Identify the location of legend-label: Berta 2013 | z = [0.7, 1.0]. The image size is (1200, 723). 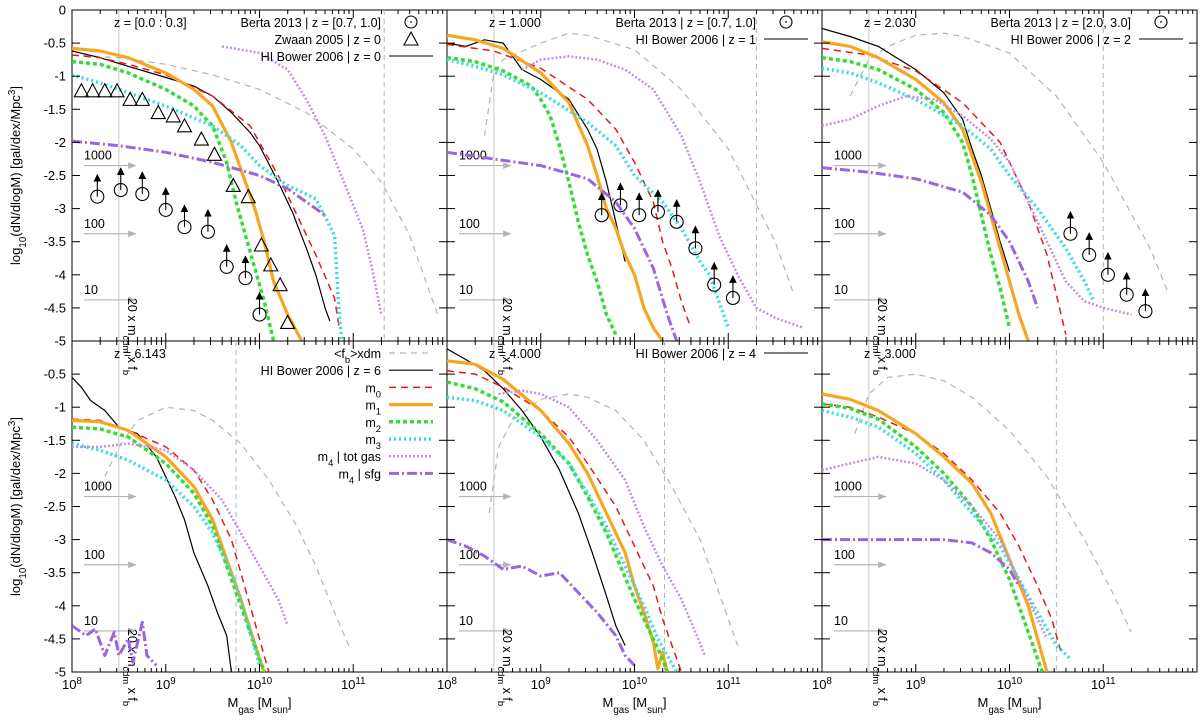
(311, 23).